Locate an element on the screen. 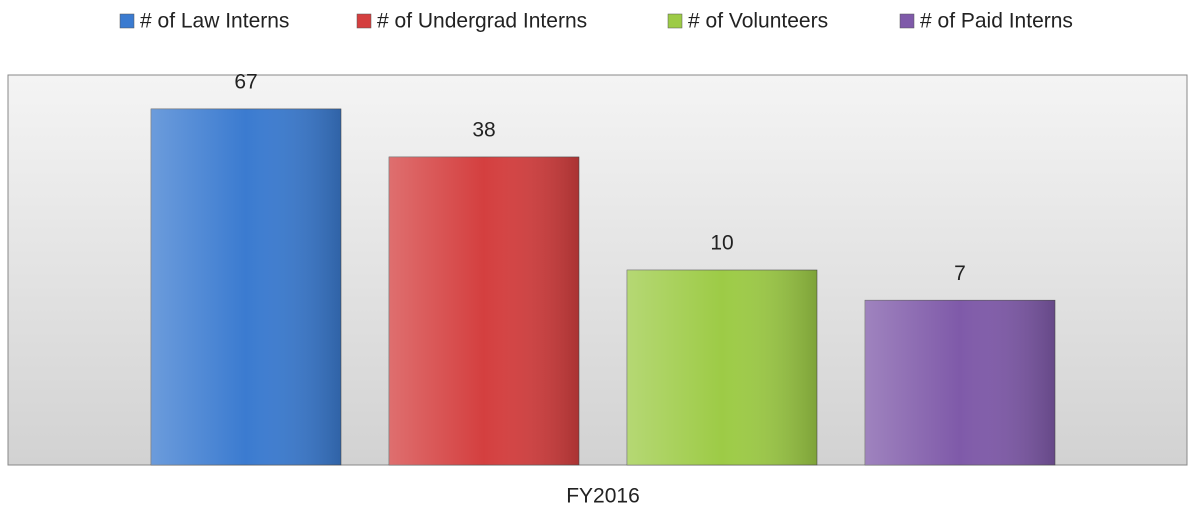  data-label: 7 is located at coordinates (960, 273).